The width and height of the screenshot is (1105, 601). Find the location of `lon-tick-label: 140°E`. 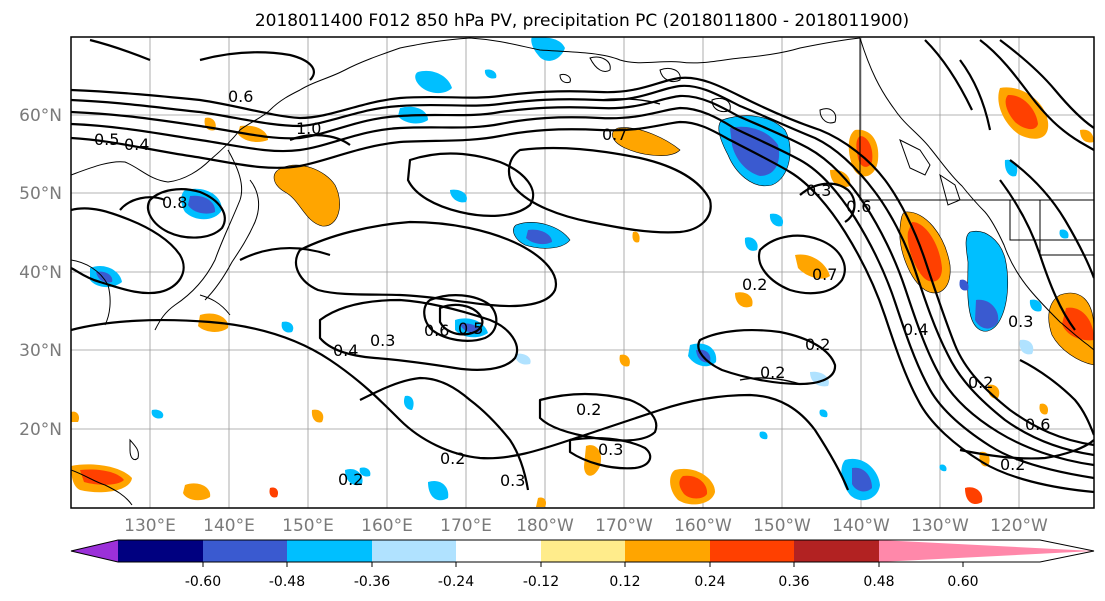

lon-tick-label: 140°E is located at coordinates (229, 526).